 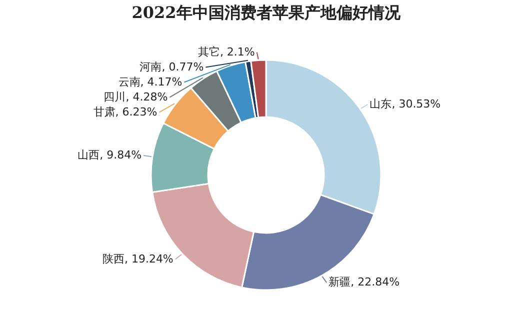 I want to click on slice-label: 甘肃, 6.23%, so click(x=125, y=111).